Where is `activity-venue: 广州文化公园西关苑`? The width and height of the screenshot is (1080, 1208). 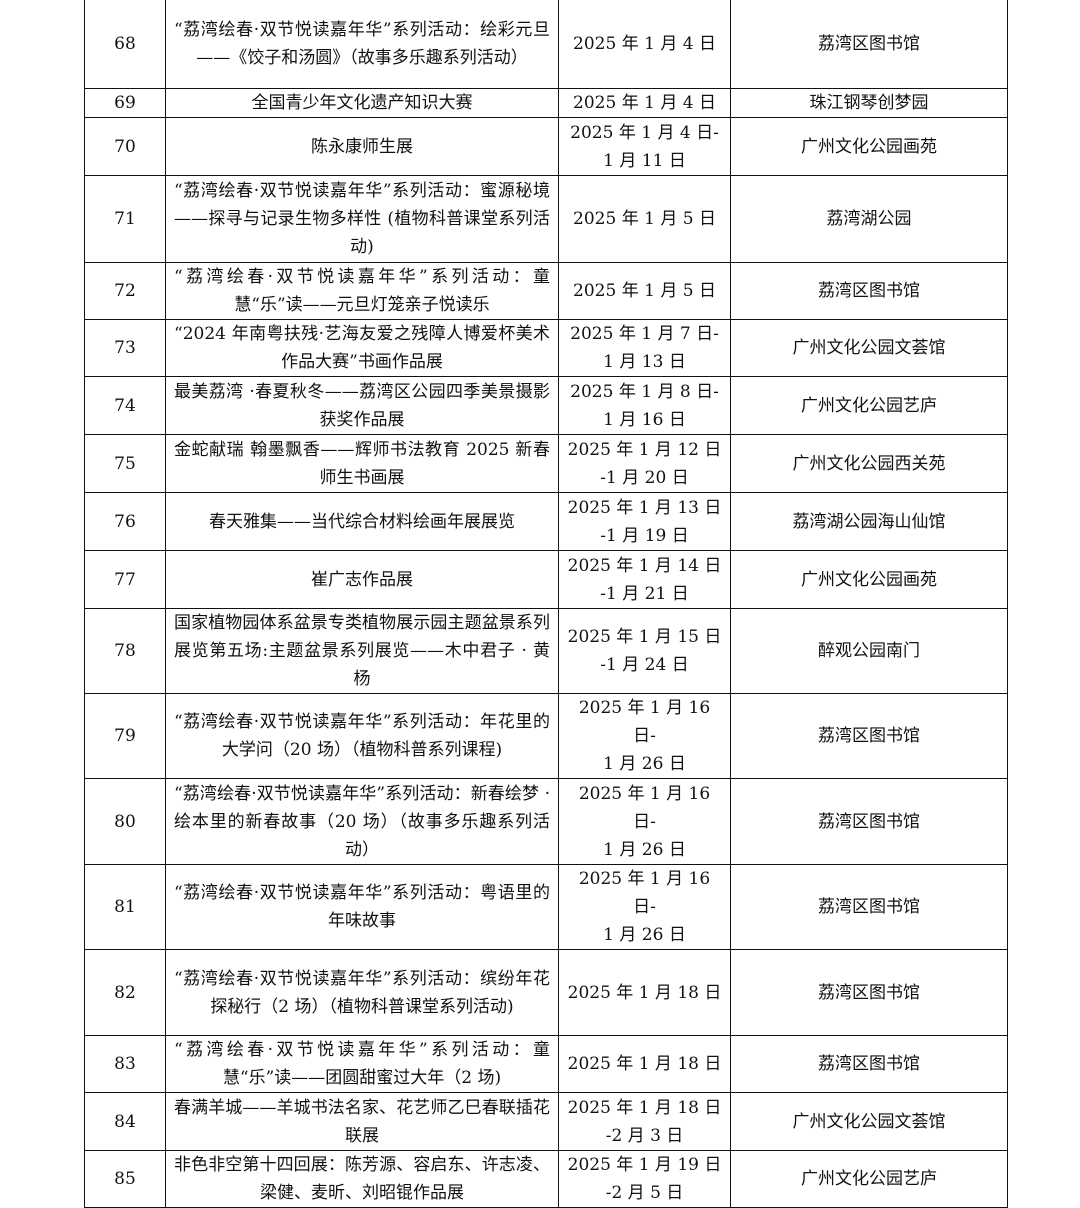
activity-venue: 广州文化公园西关苑 is located at coordinates (869, 463).